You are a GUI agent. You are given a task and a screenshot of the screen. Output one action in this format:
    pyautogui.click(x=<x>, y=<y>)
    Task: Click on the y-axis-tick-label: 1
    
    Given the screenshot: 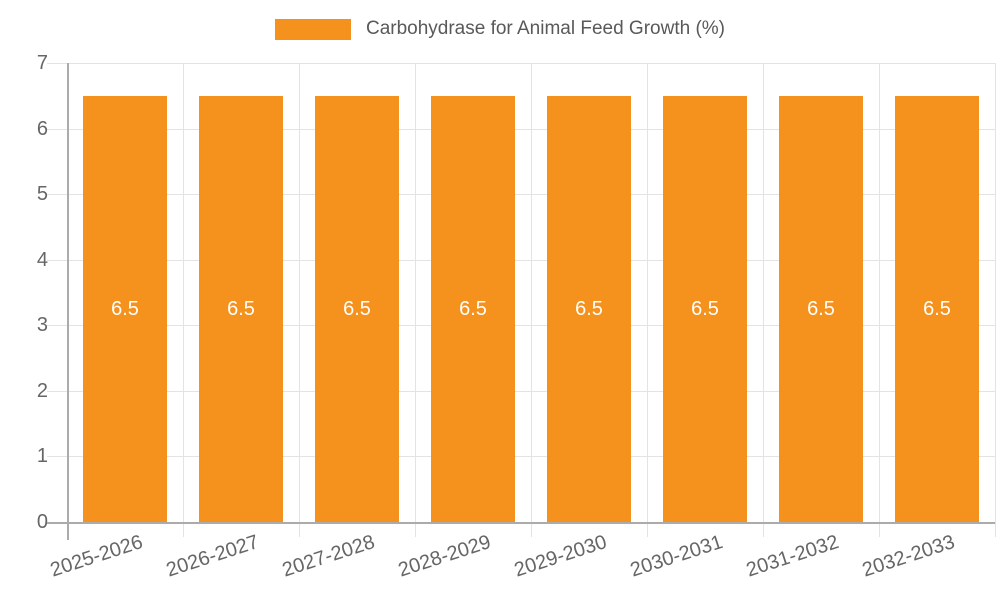 What is the action you would take?
    pyautogui.click(x=42, y=456)
    